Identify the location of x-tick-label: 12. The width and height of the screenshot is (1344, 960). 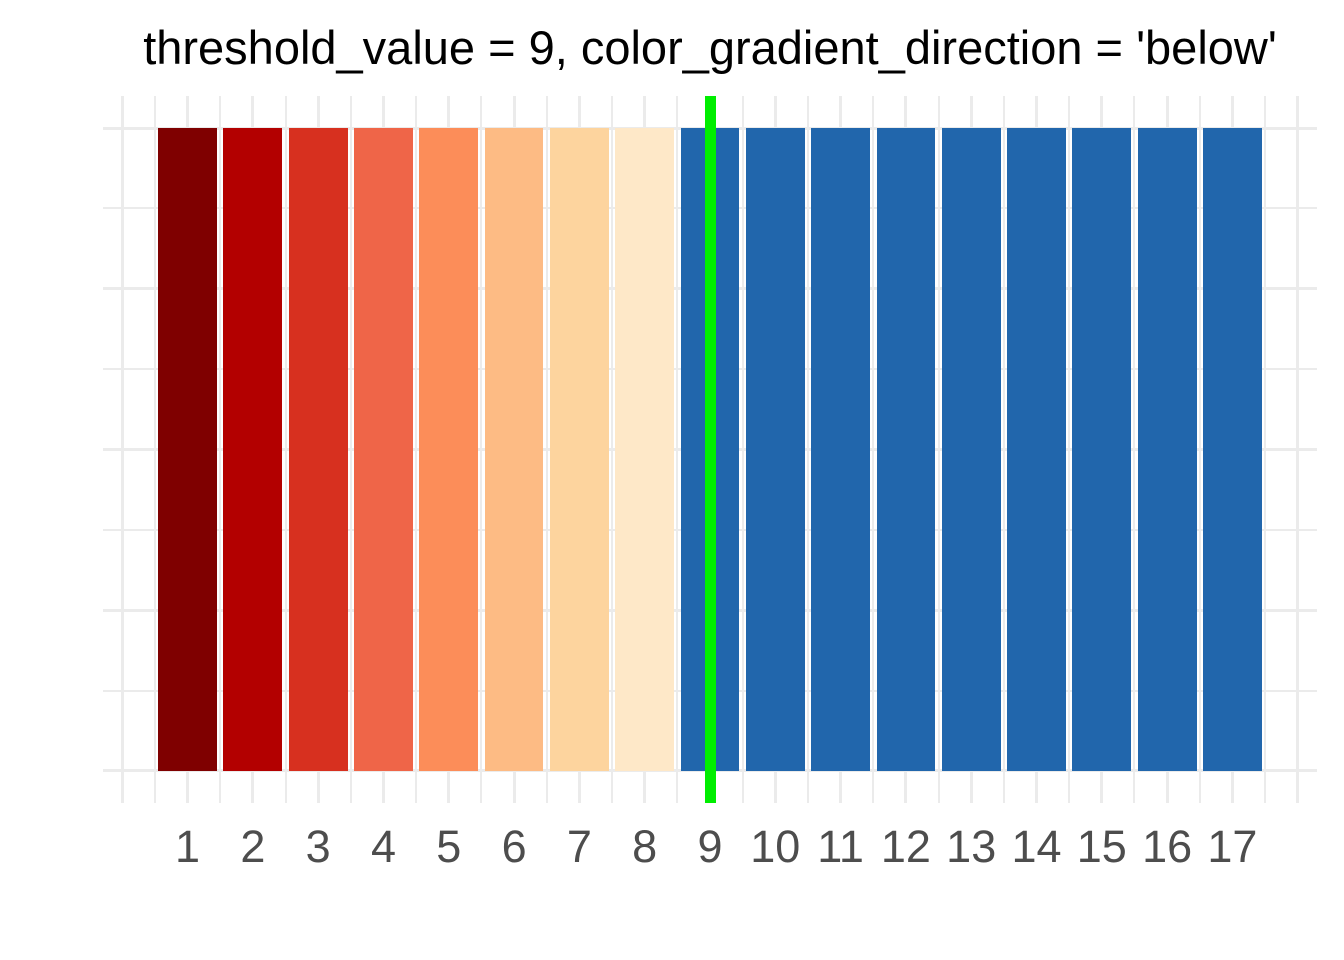
(905, 846).